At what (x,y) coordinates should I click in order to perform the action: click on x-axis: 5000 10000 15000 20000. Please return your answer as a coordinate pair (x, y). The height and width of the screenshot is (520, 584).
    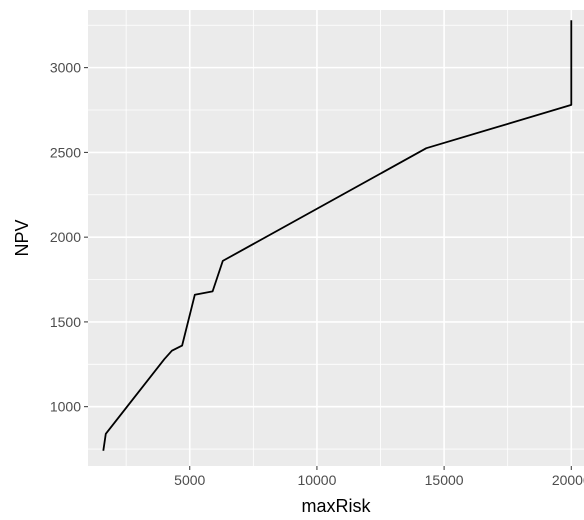
    Looking at the image, I should click on (379, 477).